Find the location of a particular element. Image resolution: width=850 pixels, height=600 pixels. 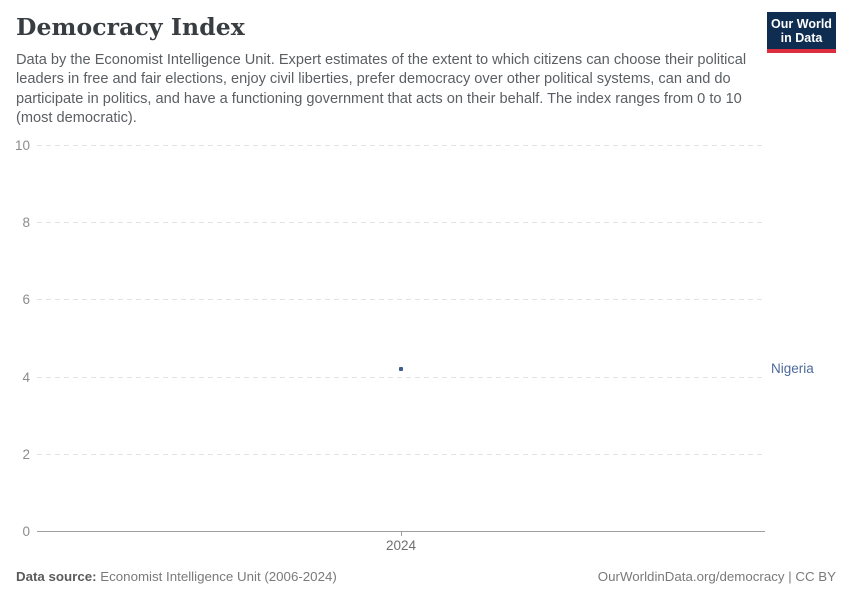

x-axis-tick-mark is located at coordinates (401, 533).